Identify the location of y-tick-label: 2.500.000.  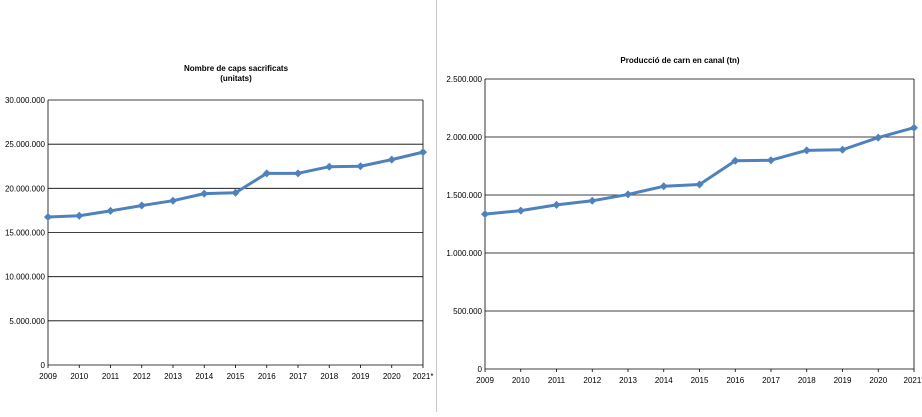
(464, 79).